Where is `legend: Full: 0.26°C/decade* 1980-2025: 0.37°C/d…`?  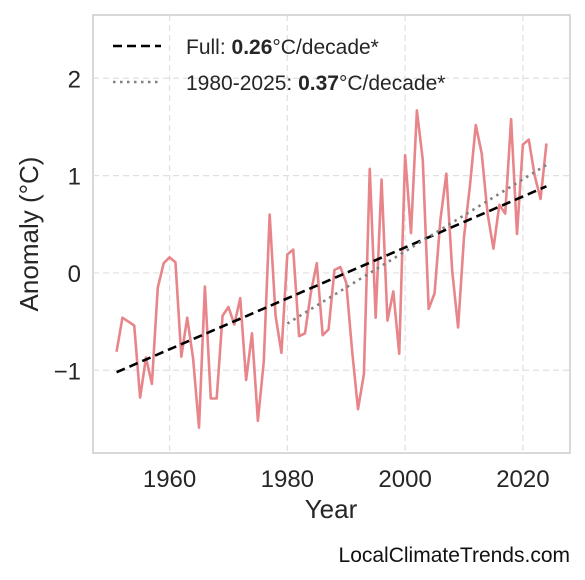
legend: Full: 0.26°C/decade* 1980-2025: 0.37°C/d… is located at coordinates (279, 65).